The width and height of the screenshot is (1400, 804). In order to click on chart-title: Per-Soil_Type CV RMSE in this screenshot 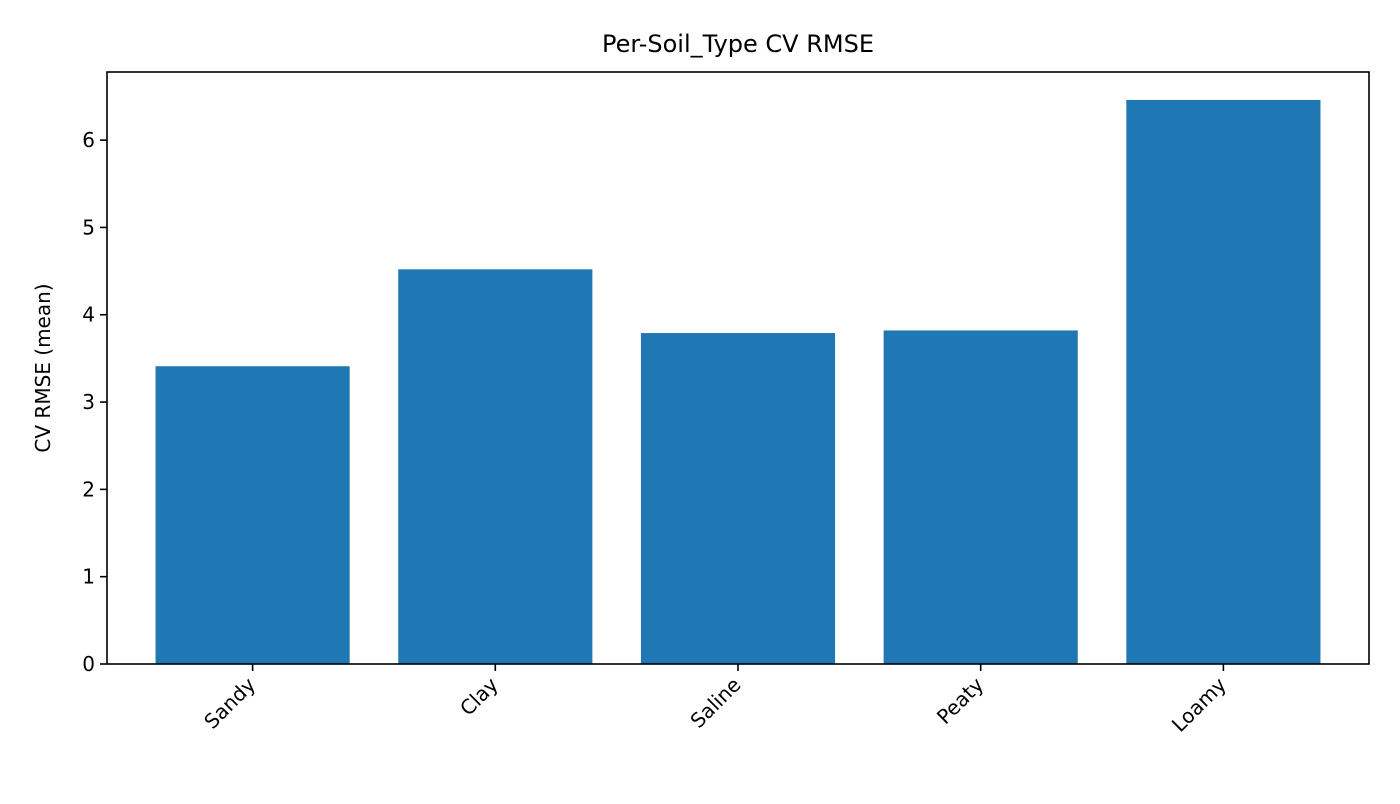, I will do `click(738, 44)`.